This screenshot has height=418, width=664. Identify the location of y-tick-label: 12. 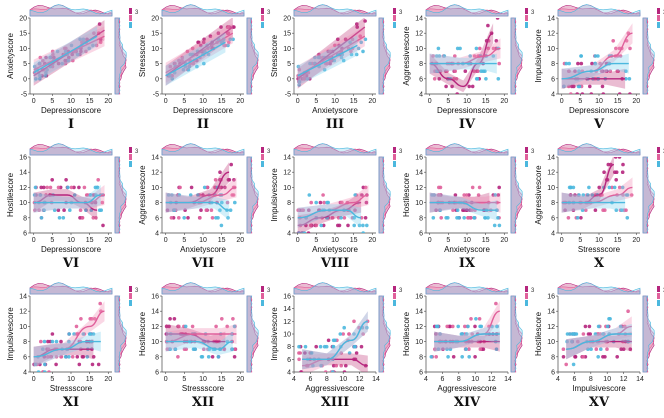
(419, 34).